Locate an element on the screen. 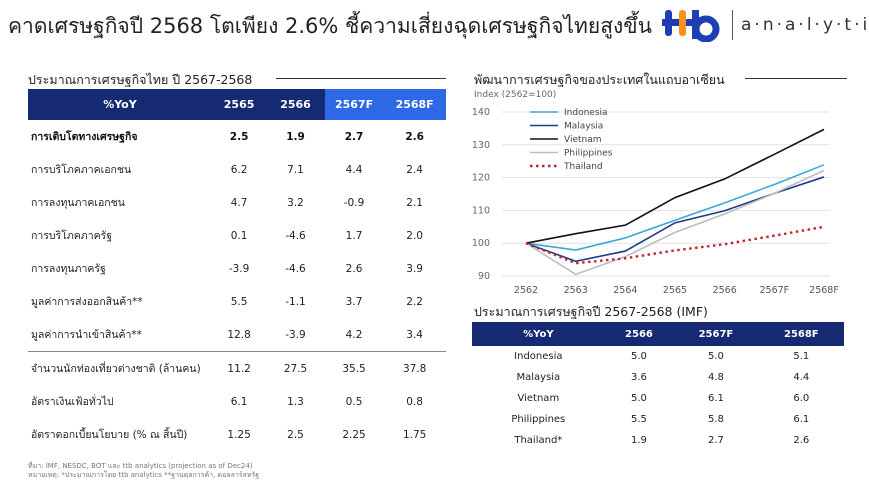  imf-header-2566: 2566 is located at coordinates (639, 334).